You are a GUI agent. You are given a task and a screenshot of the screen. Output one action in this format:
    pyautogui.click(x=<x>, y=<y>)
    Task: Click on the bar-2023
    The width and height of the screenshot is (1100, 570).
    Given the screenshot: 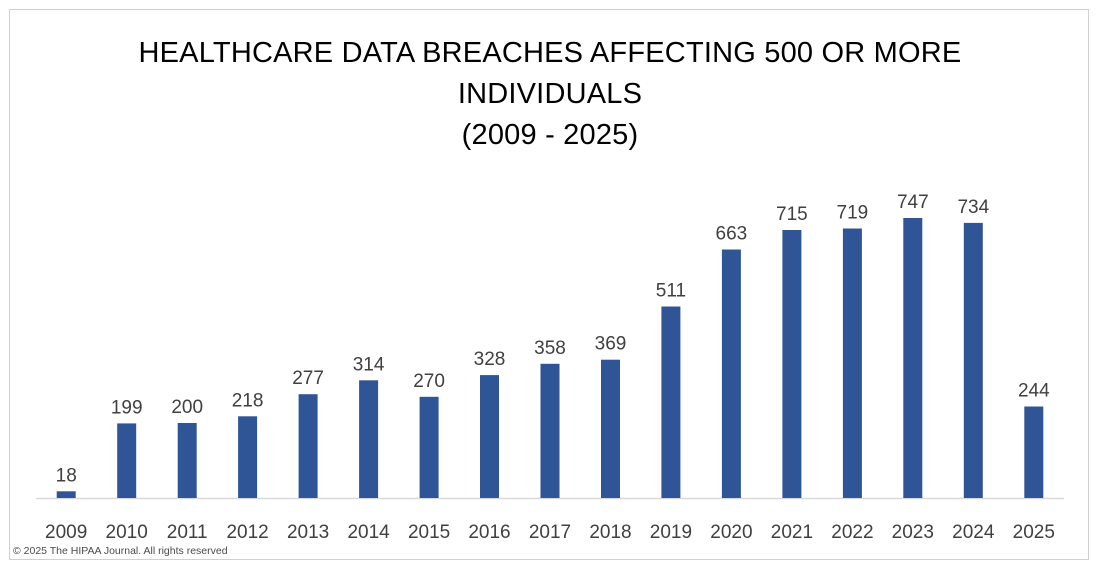 What is the action you would take?
    pyautogui.click(x=913, y=358)
    